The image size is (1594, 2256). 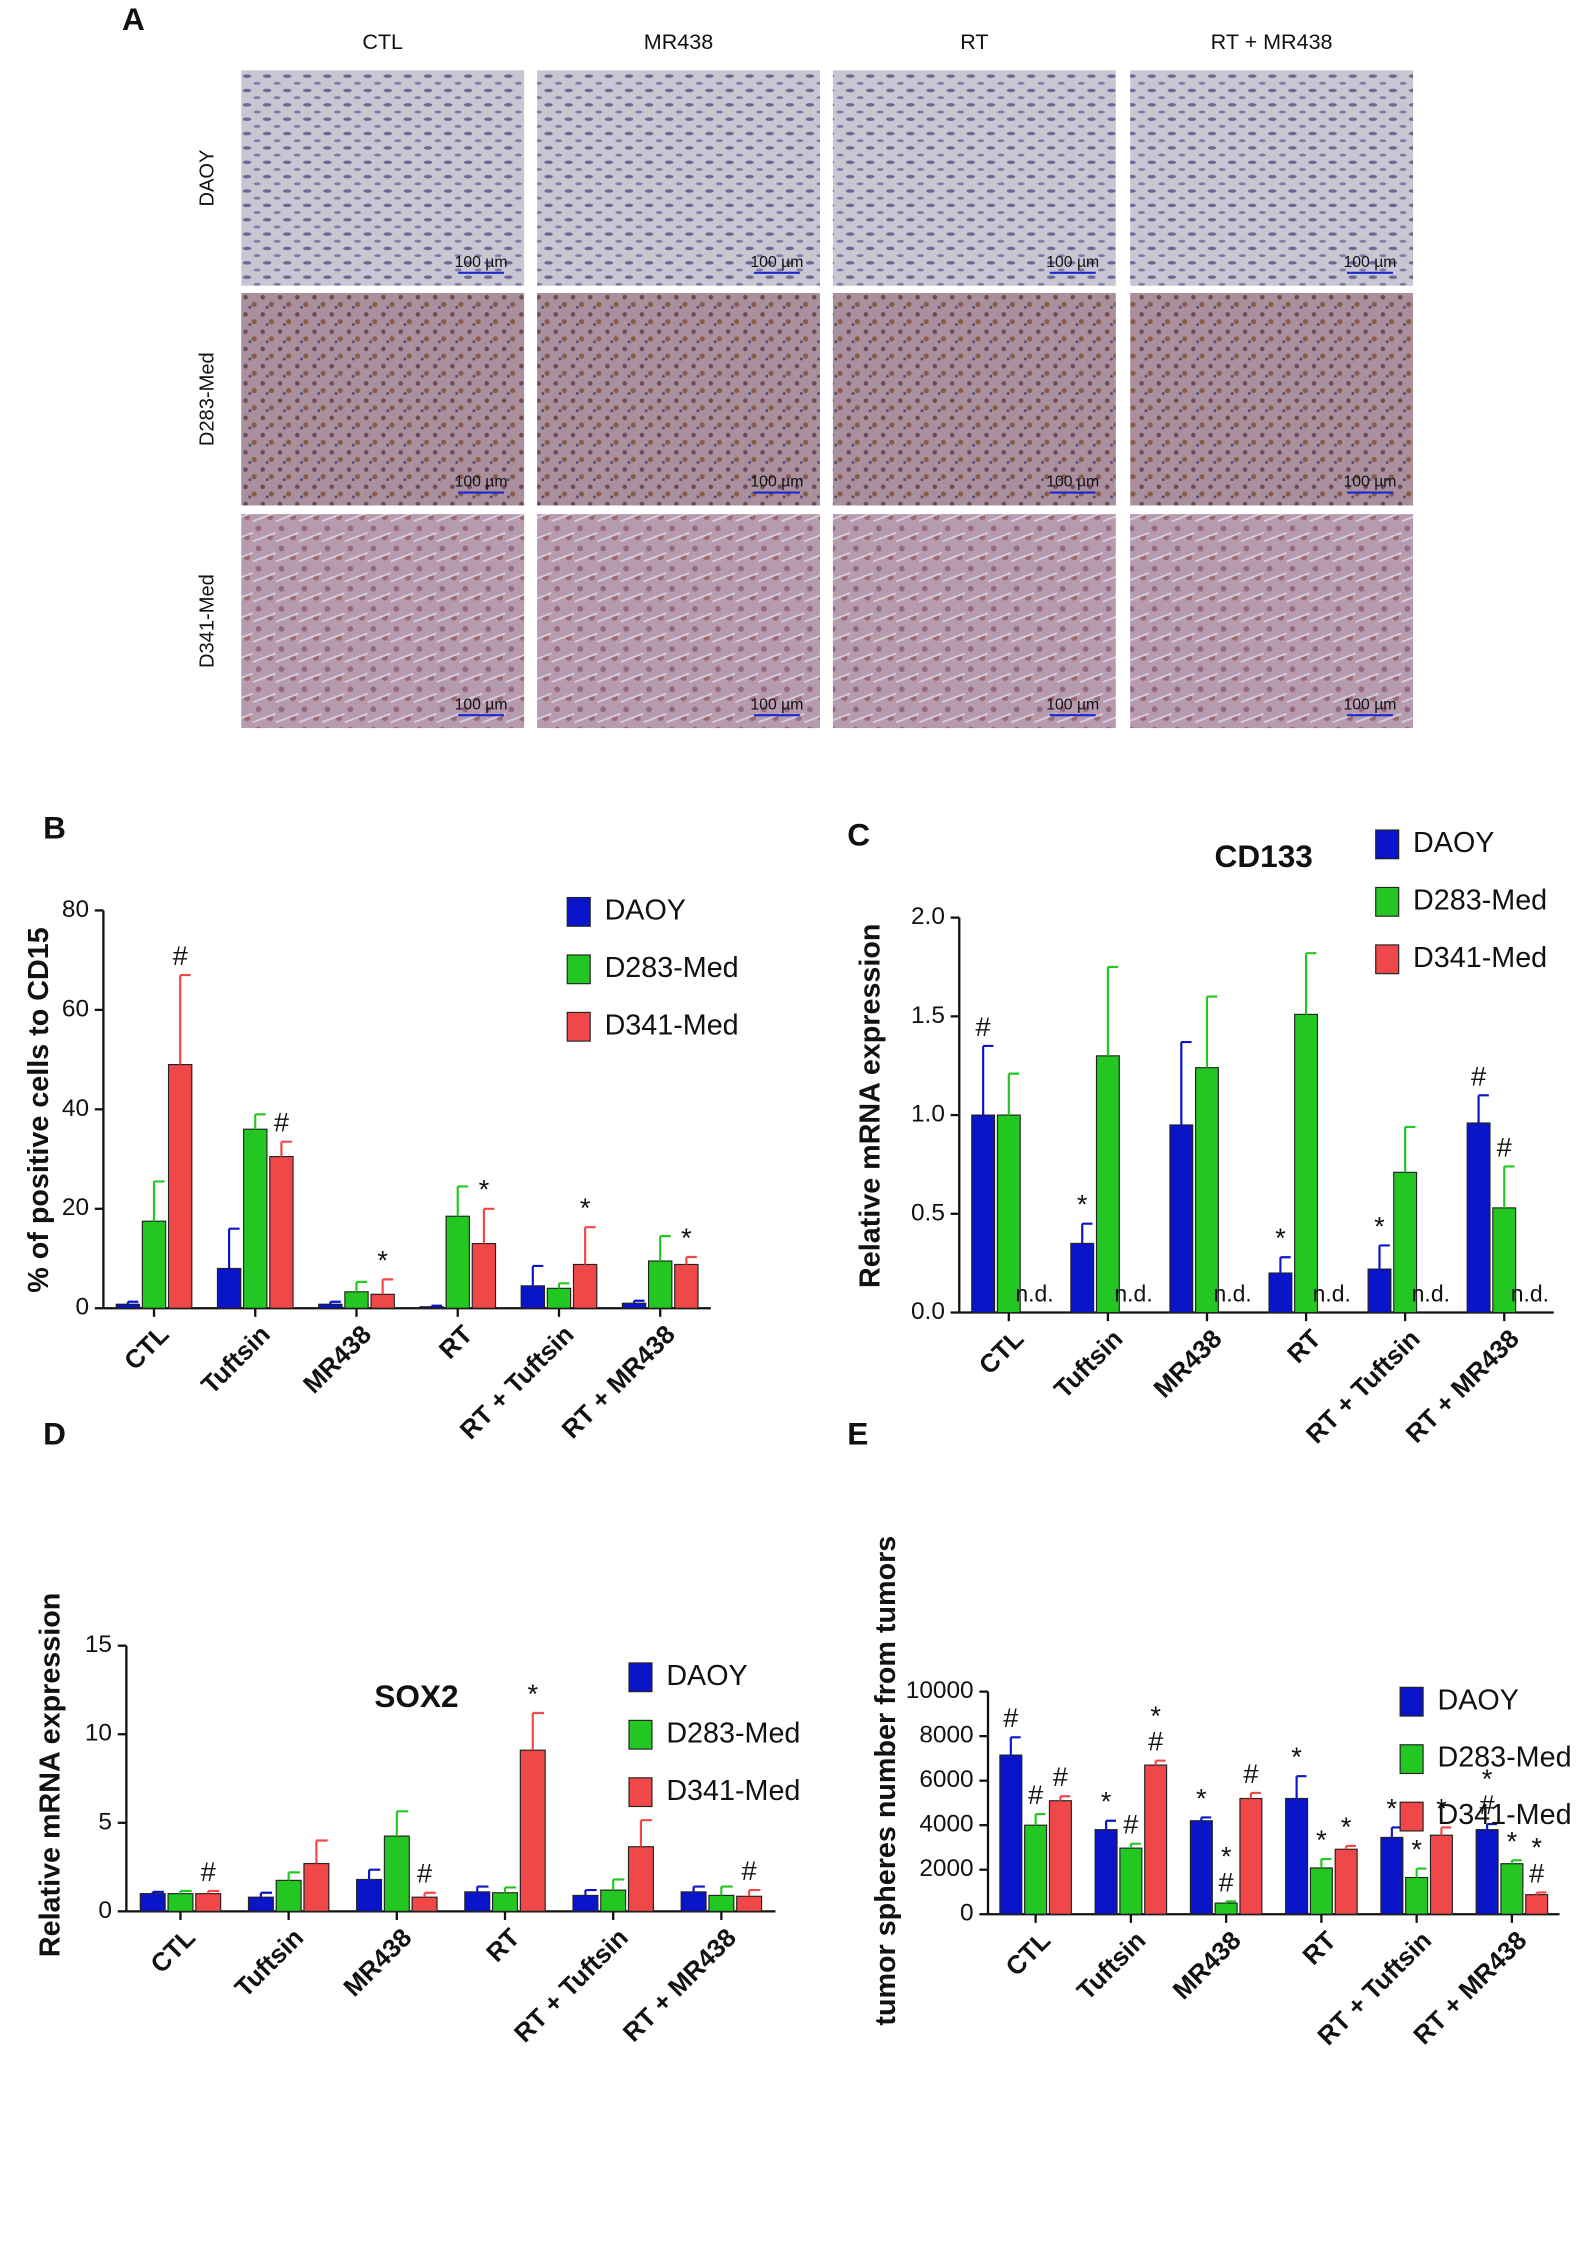 What do you see at coordinates (1453, 843) in the screenshot?
I see `legend-label: DAOY` at bounding box center [1453, 843].